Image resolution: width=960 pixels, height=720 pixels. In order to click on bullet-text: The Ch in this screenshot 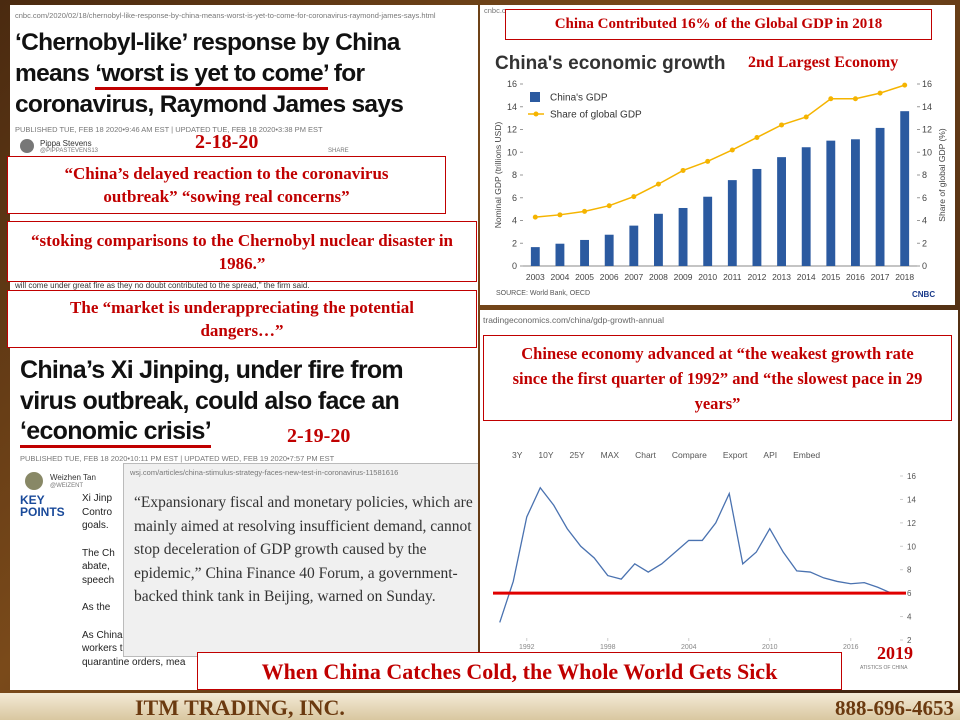, I will do `click(98, 553)`.